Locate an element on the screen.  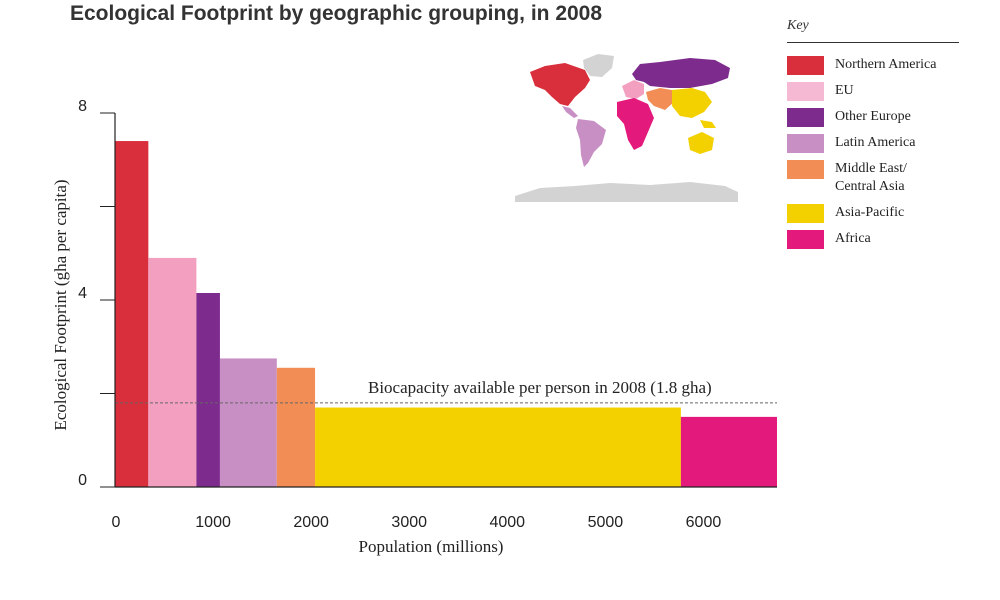
y-tick-label: 8 is located at coordinates (82, 106).